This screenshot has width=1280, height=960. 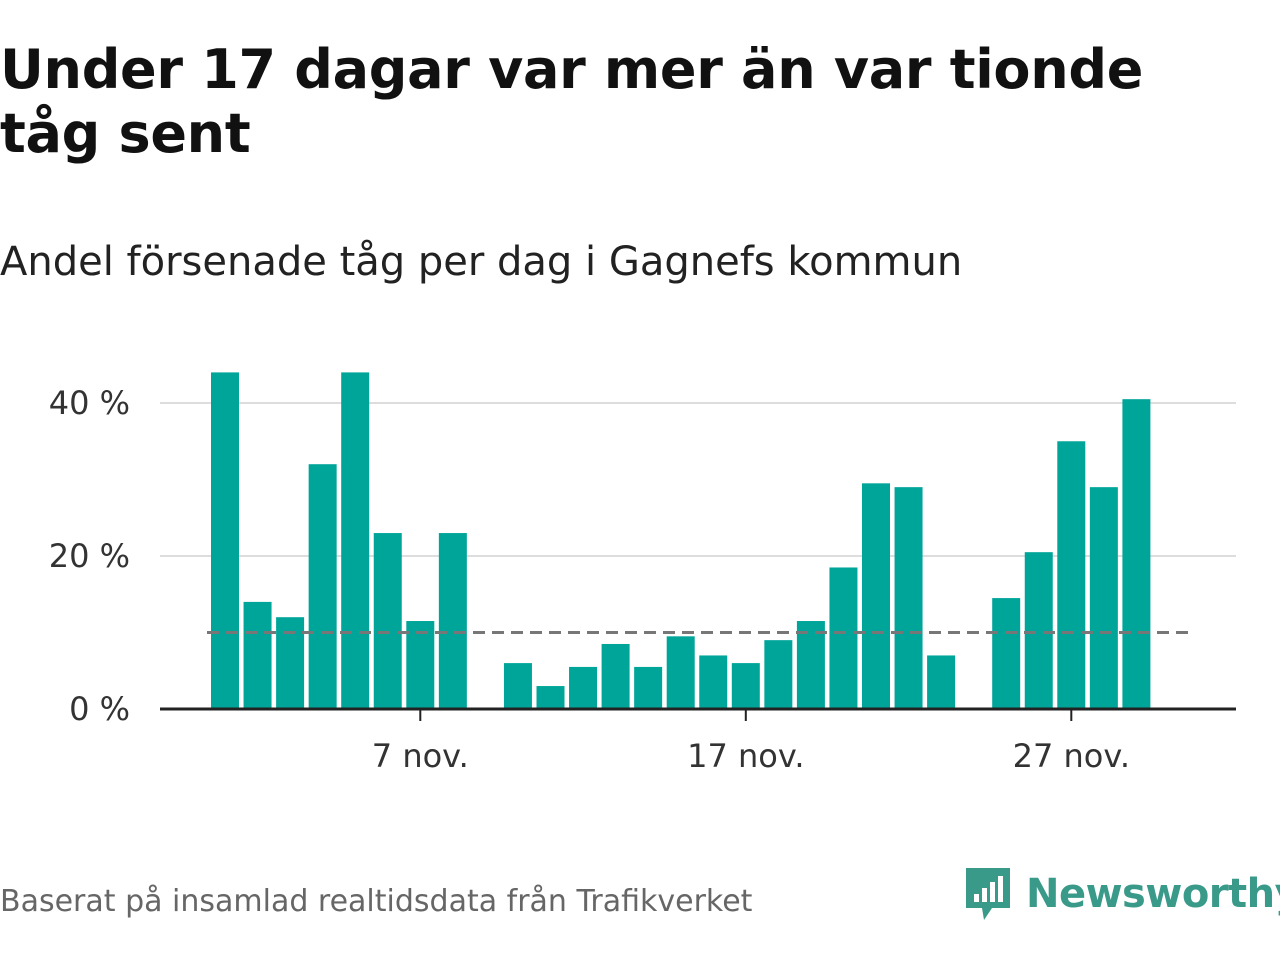 I want to click on newsworthy-logo: Newsworthy, so click(x=1121, y=894).